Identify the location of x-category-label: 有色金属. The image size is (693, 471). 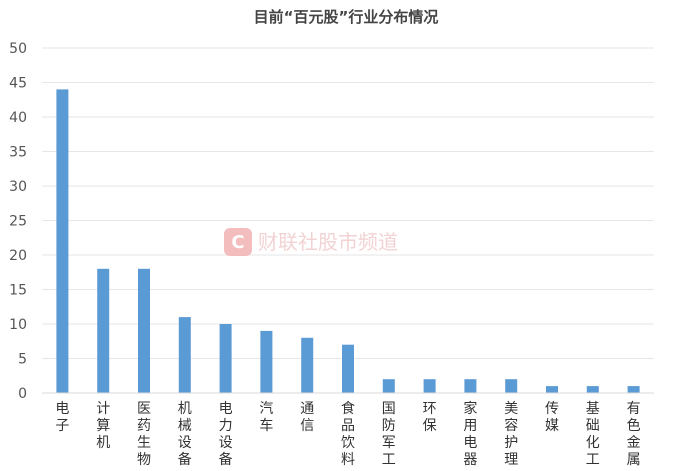
(634, 434).